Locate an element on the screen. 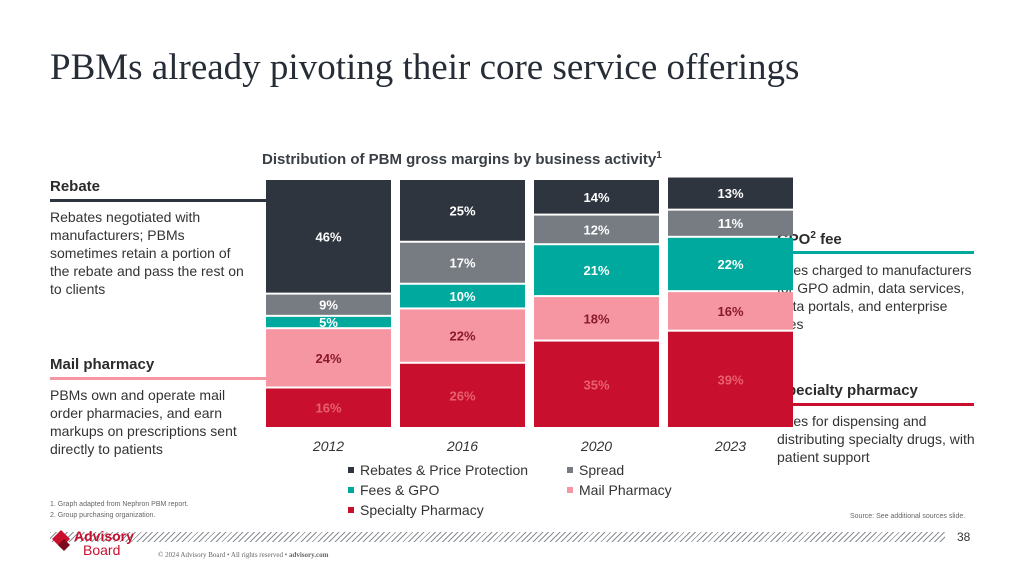  chart-title-footnote-mark: 1 is located at coordinates (659, 155).